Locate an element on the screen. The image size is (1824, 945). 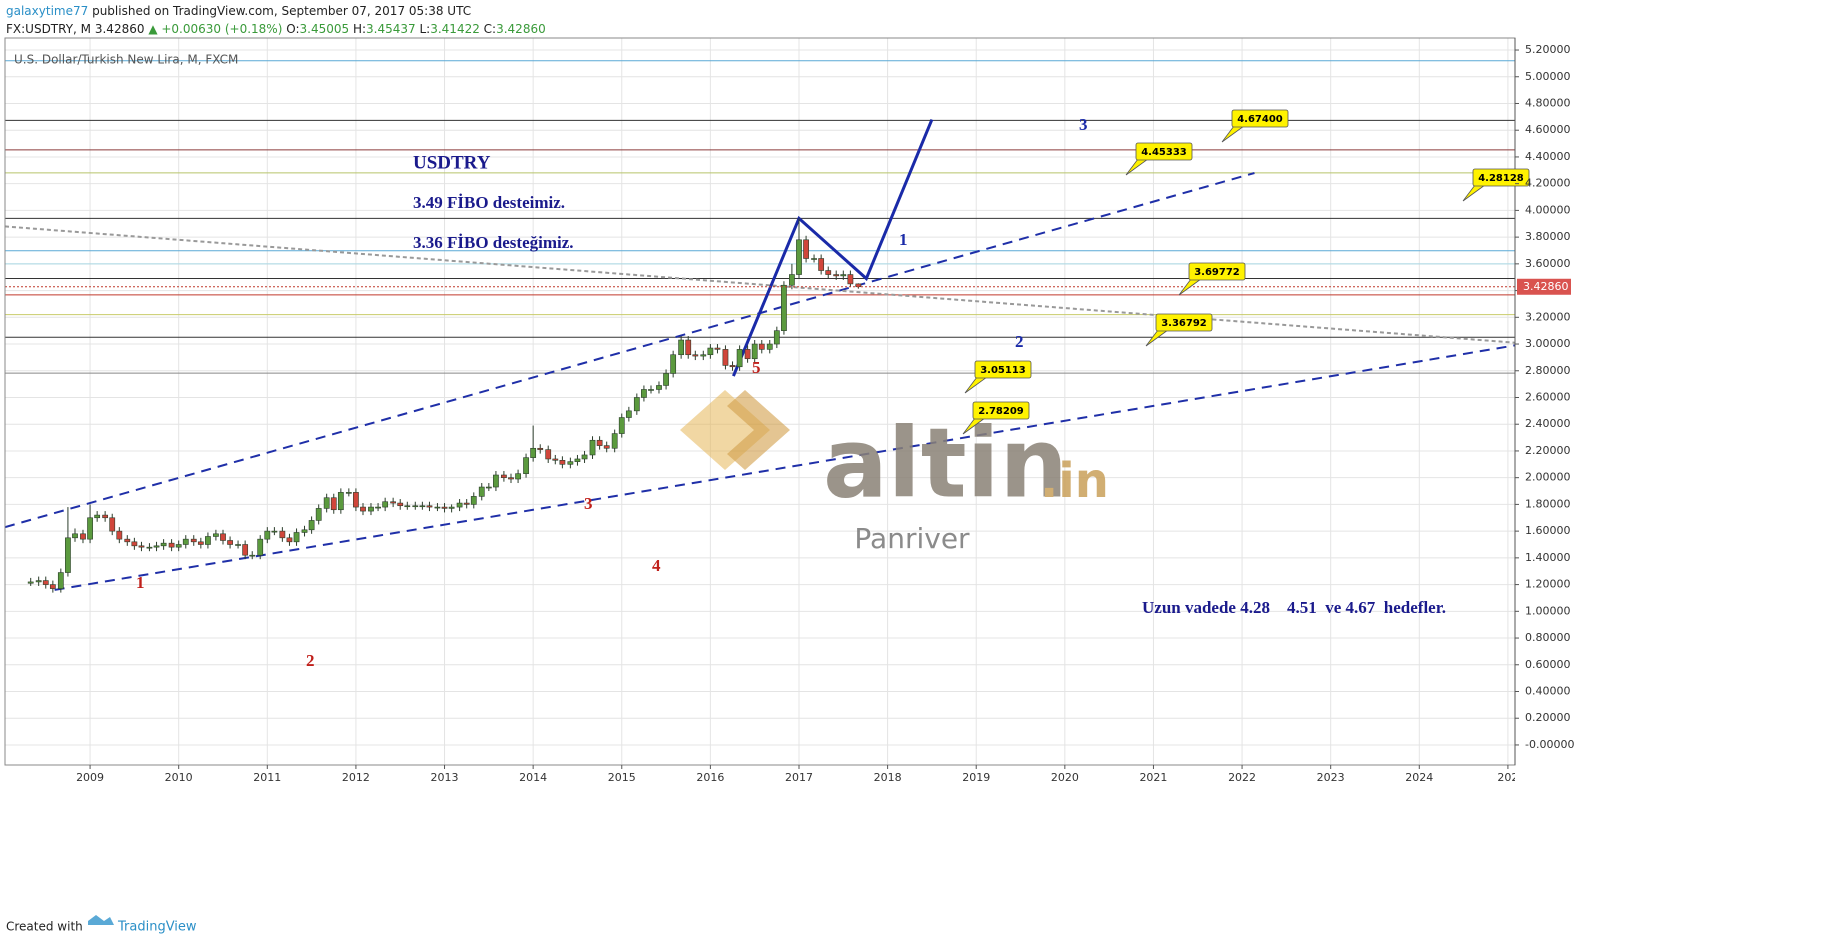
callout-label: 4.67400 is located at coordinates (1260, 119).